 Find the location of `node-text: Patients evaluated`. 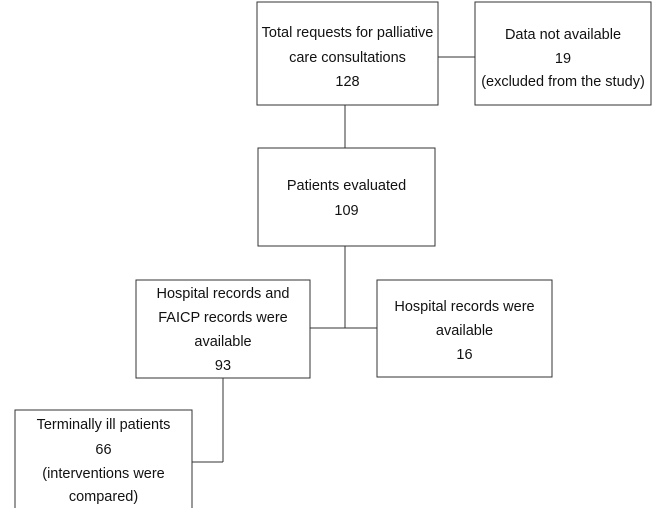

node-text: Patients evaluated is located at coordinates (346, 186).